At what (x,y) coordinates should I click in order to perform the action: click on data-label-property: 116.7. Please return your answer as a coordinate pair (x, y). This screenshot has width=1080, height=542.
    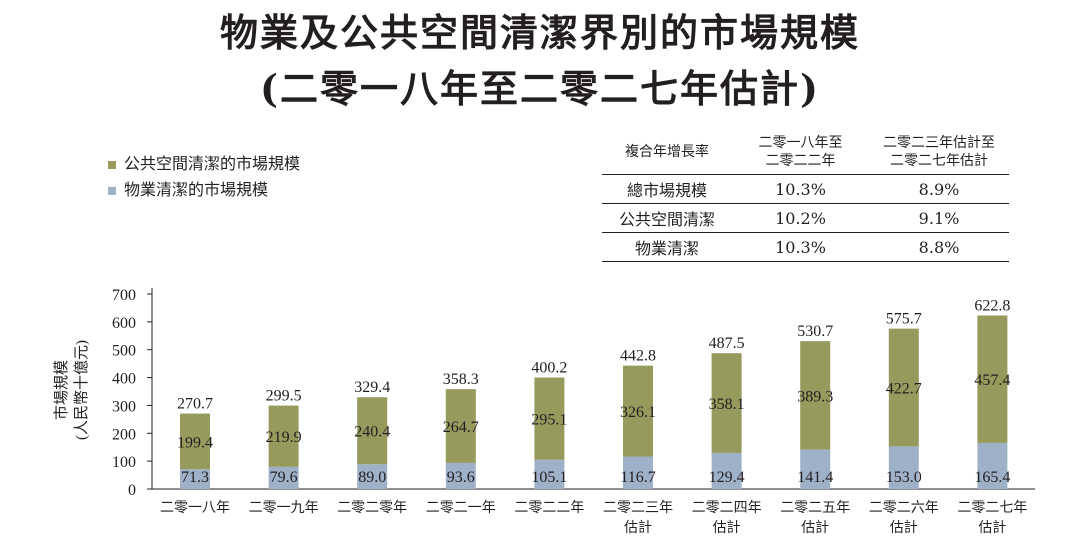
    Looking at the image, I should click on (637, 477).